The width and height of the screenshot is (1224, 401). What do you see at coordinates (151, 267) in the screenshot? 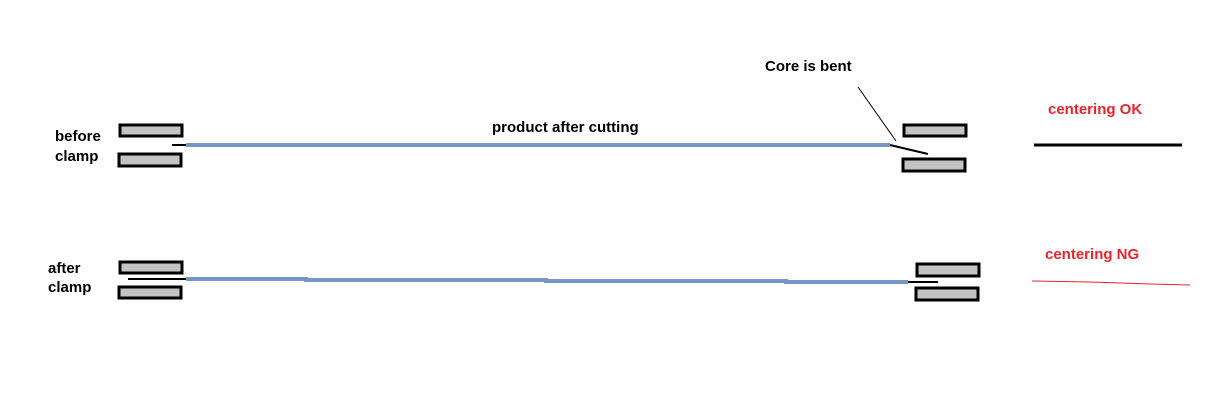
I see `left-upper-clamp-jaw-bottom` at bounding box center [151, 267].